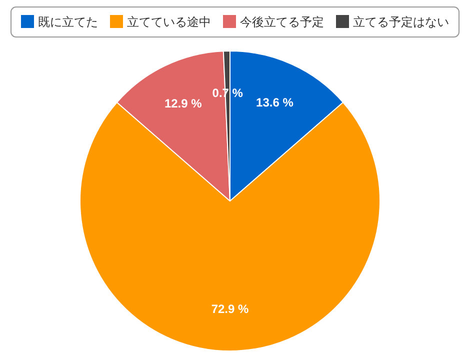 The image size is (469, 357). What do you see at coordinates (275, 103) in the screenshot?
I see `data-label: 13.6 %` at bounding box center [275, 103].